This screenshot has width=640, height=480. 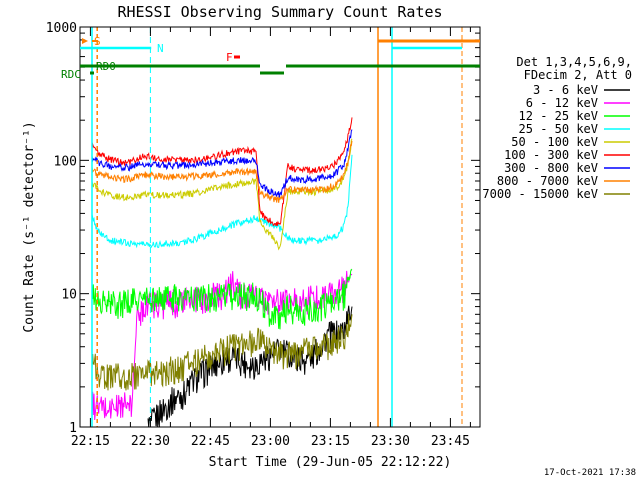 I want to click on x-tick-label-6: 23:45, so click(x=450, y=441).